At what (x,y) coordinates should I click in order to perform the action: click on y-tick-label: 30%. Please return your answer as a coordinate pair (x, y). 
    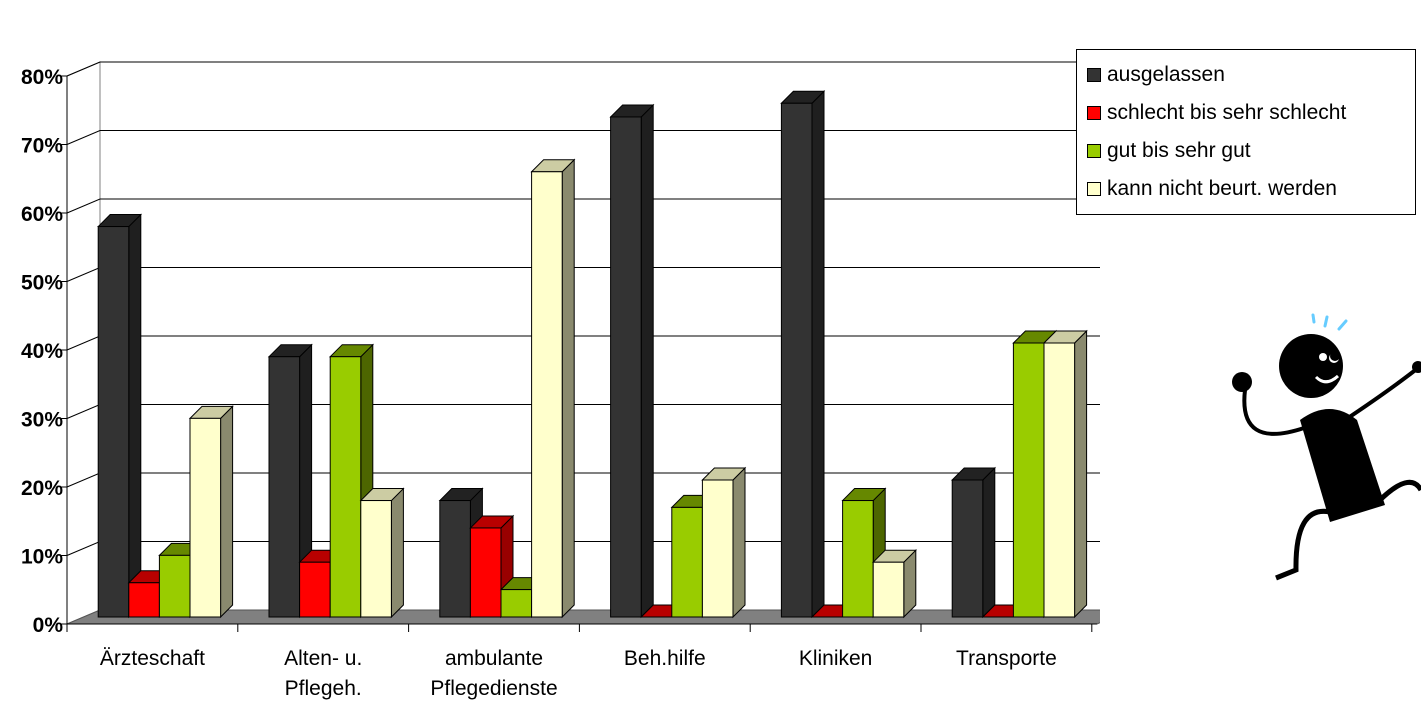
    Looking at the image, I should click on (42, 420).